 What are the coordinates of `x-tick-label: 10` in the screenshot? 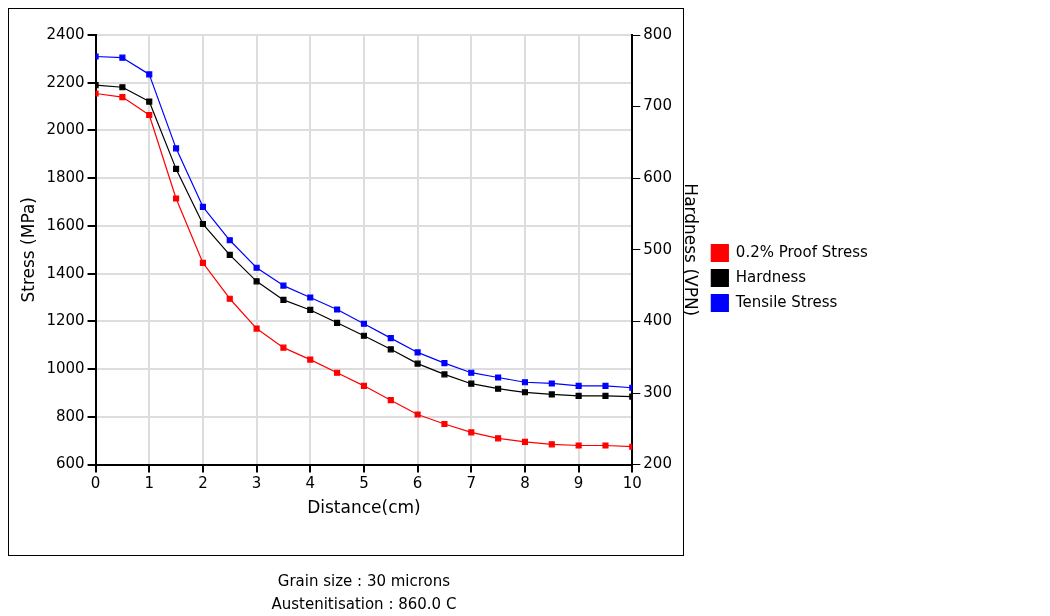 It's located at (632, 483).